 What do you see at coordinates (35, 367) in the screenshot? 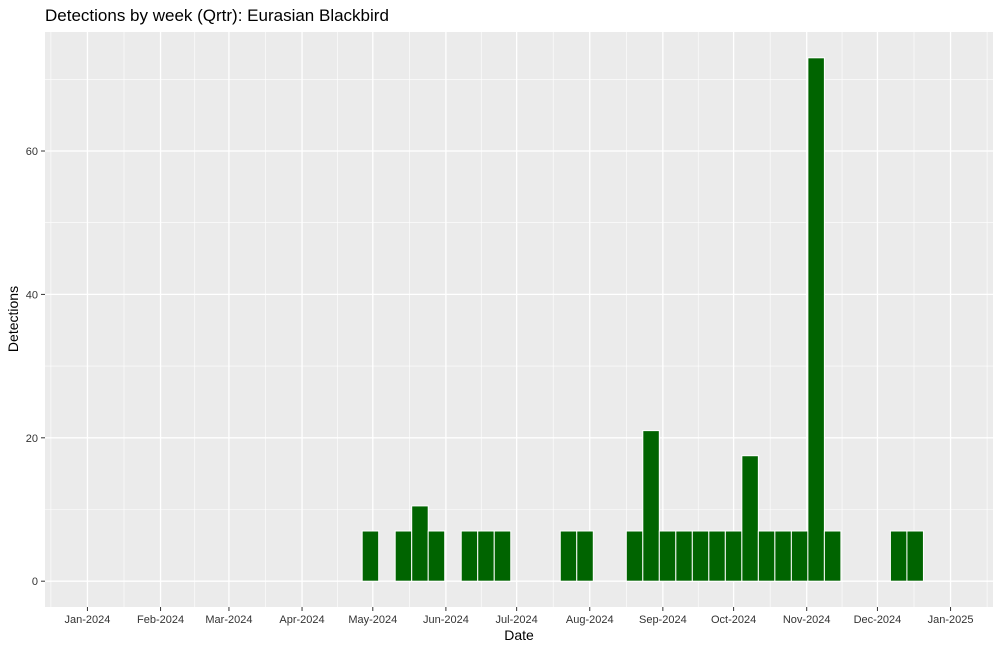
I see `y-axis: 0 20 40 60` at bounding box center [35, 367].